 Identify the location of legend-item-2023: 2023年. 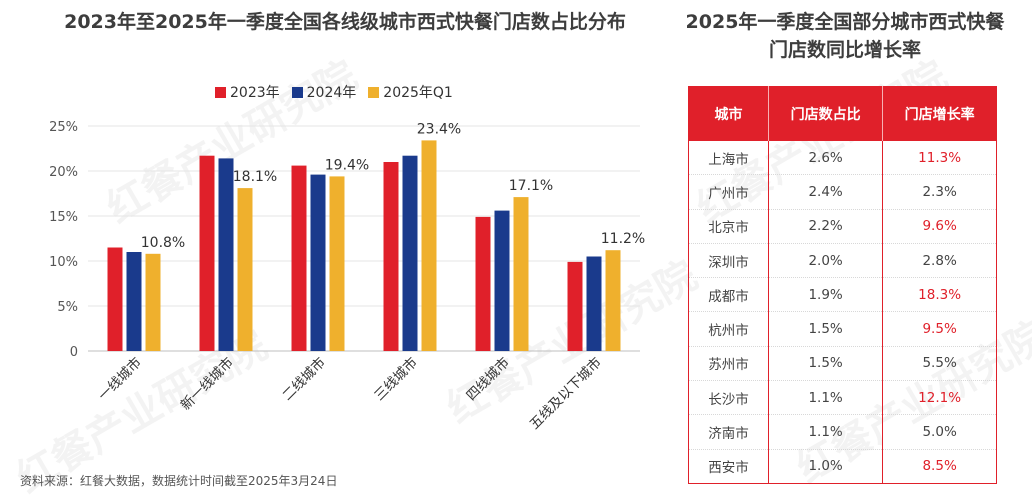
(247, 92).